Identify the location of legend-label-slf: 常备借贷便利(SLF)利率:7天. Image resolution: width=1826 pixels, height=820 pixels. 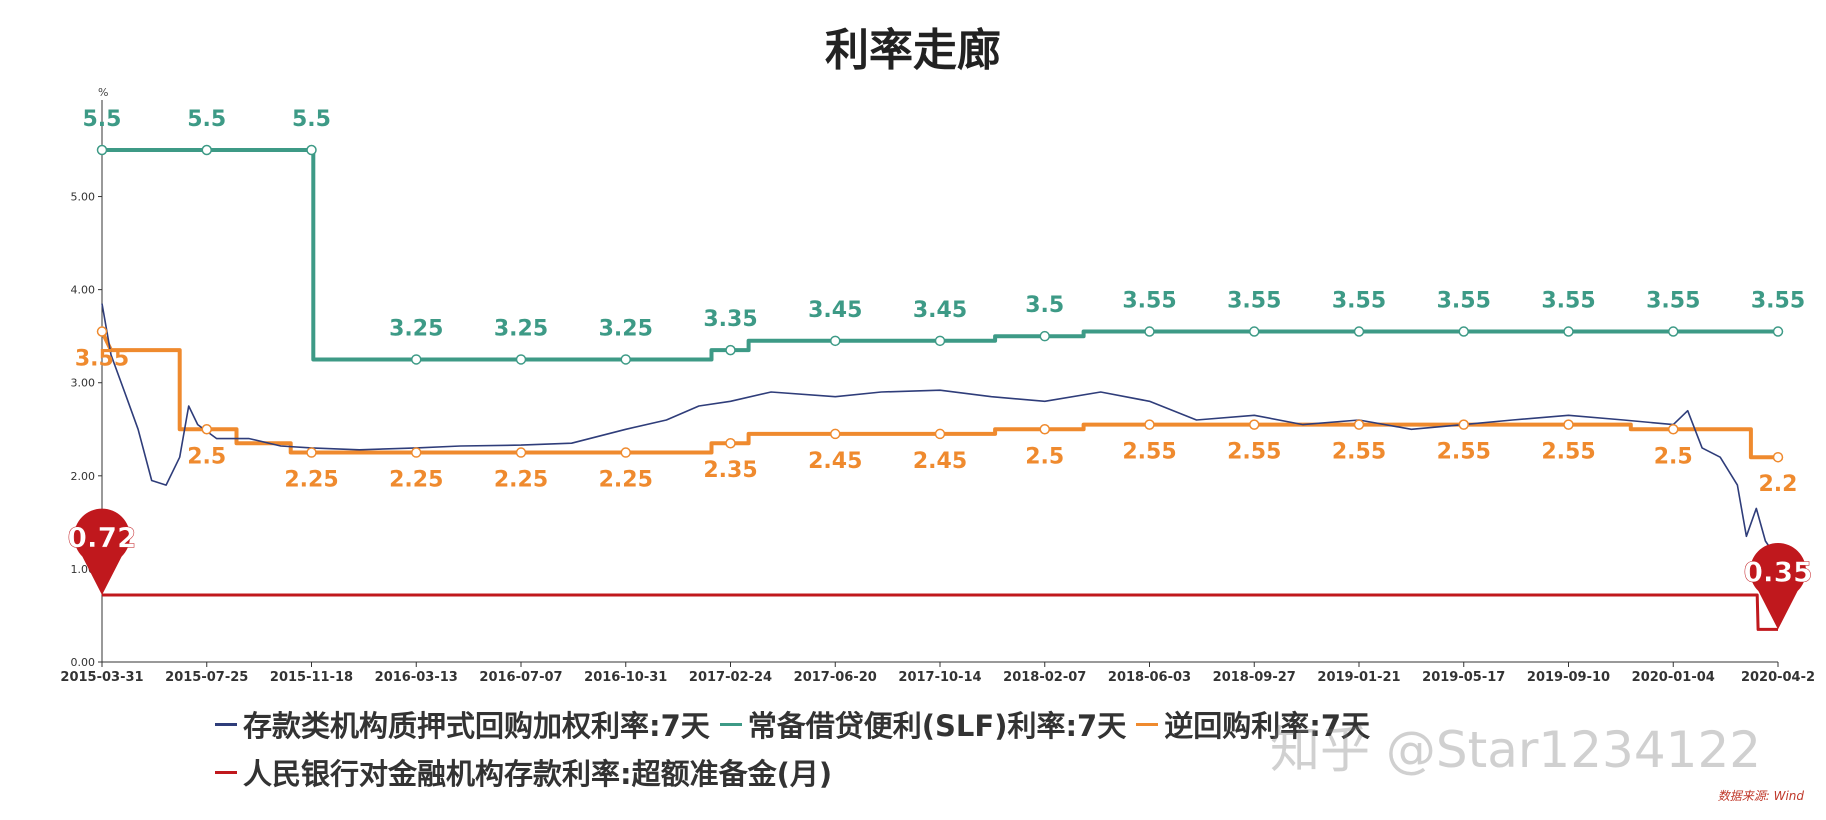
(937, 726).